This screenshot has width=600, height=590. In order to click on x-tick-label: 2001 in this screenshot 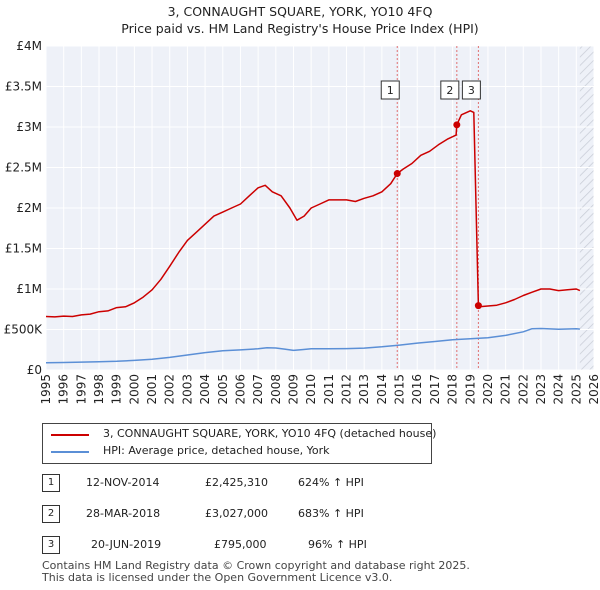, I will do `click(152, 389)`.